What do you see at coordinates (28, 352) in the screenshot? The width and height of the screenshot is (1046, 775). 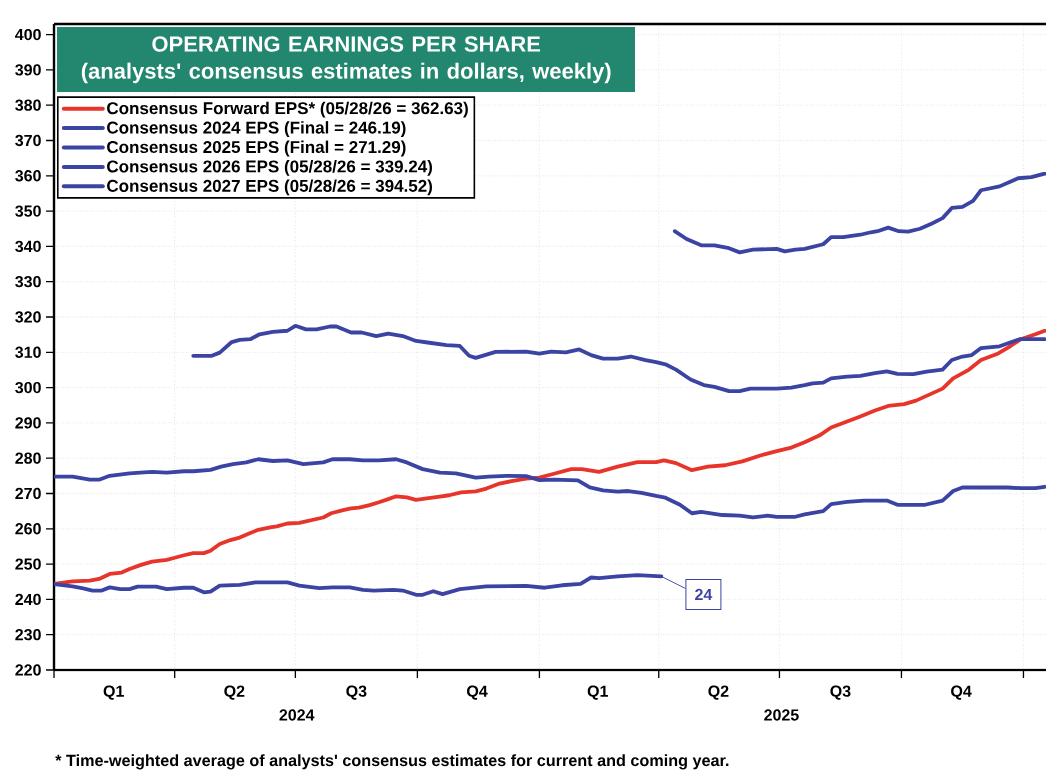 I see `y-tick-label: 310` at bounding box center [28, 352].